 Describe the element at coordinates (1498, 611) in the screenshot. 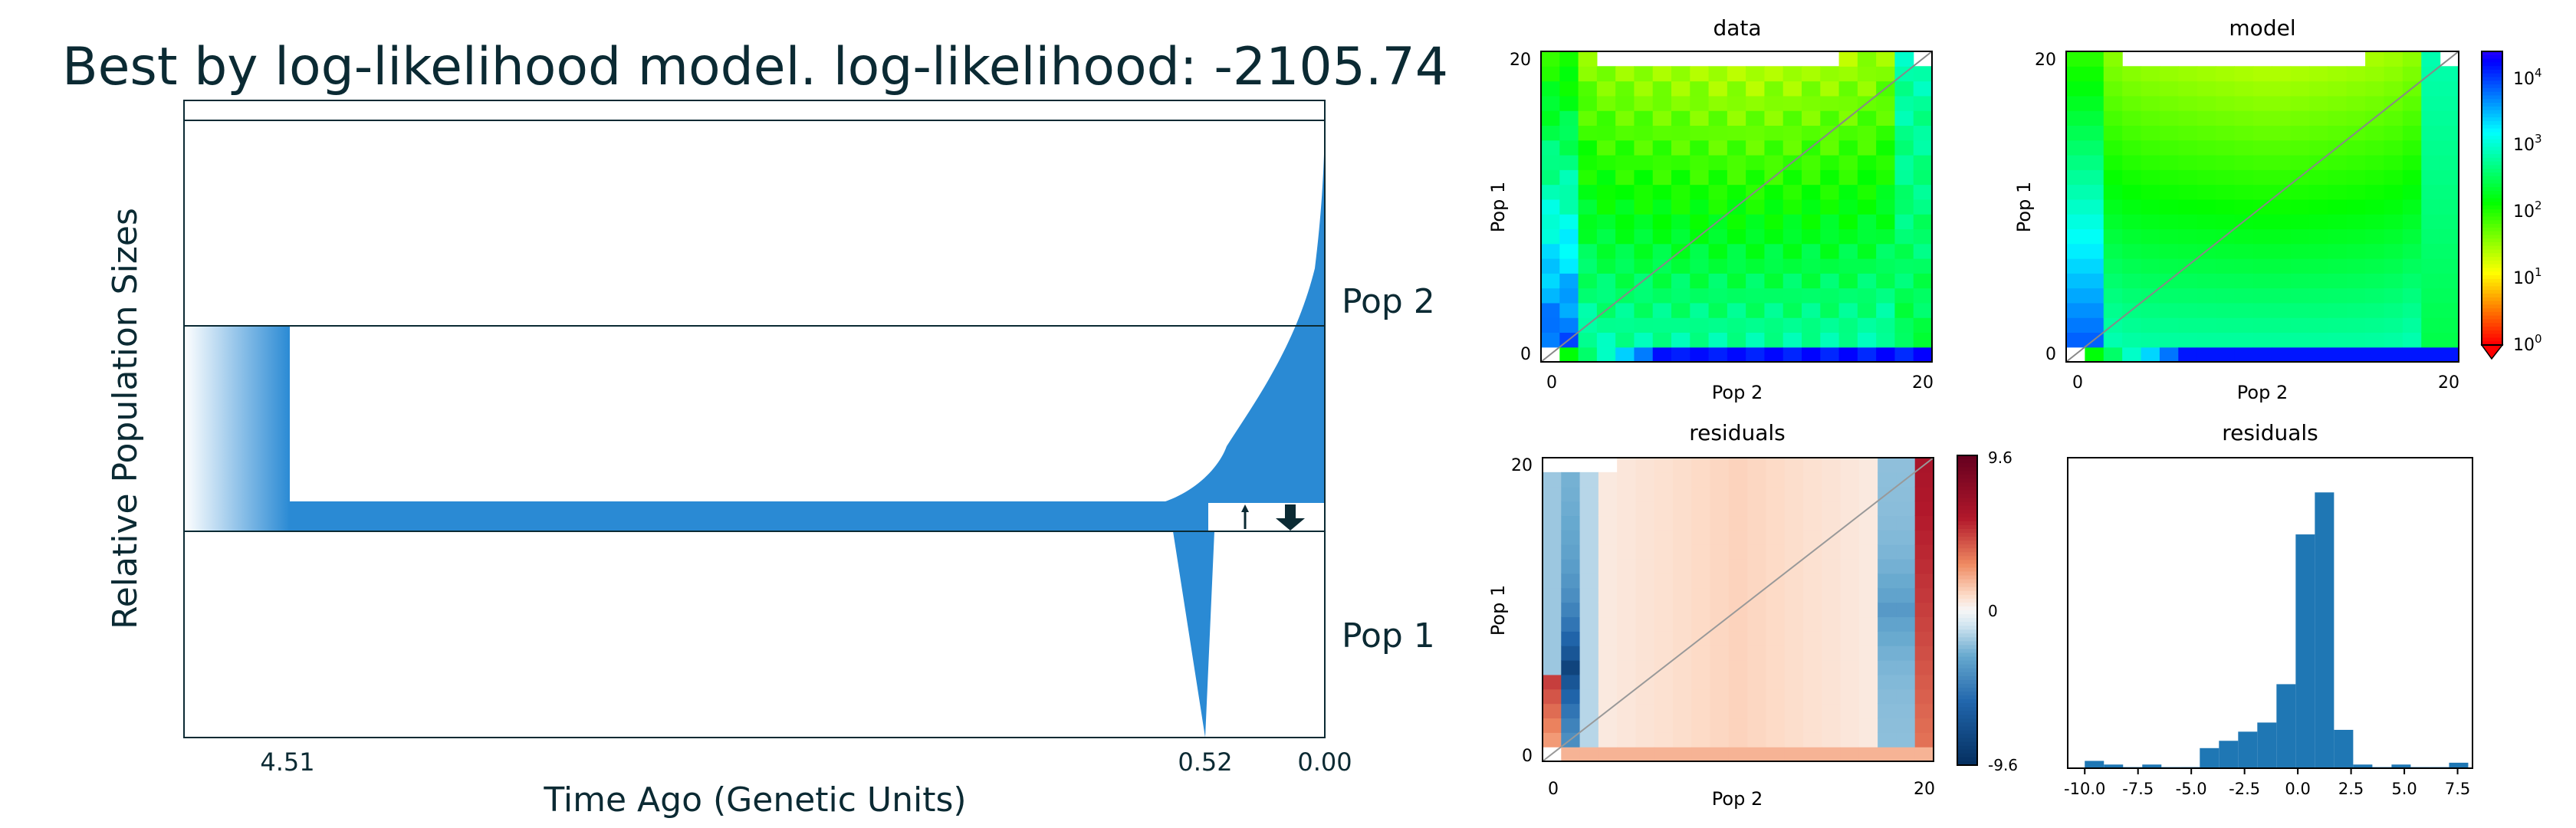

I see `residuals-heatmap-ylabel: Pop 1` at that location.